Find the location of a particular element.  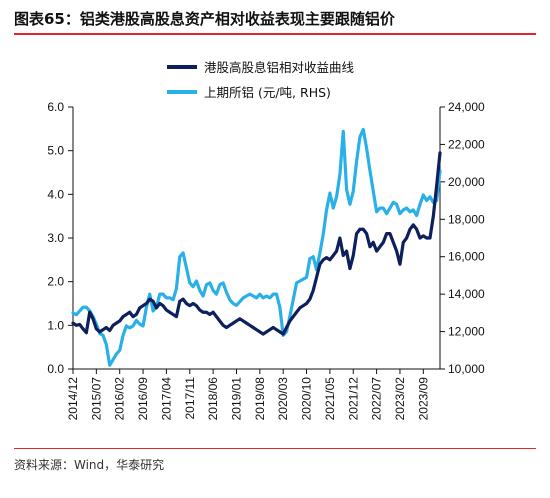

x-tick-label: 2020/10 is located at coordinates (307, 399).